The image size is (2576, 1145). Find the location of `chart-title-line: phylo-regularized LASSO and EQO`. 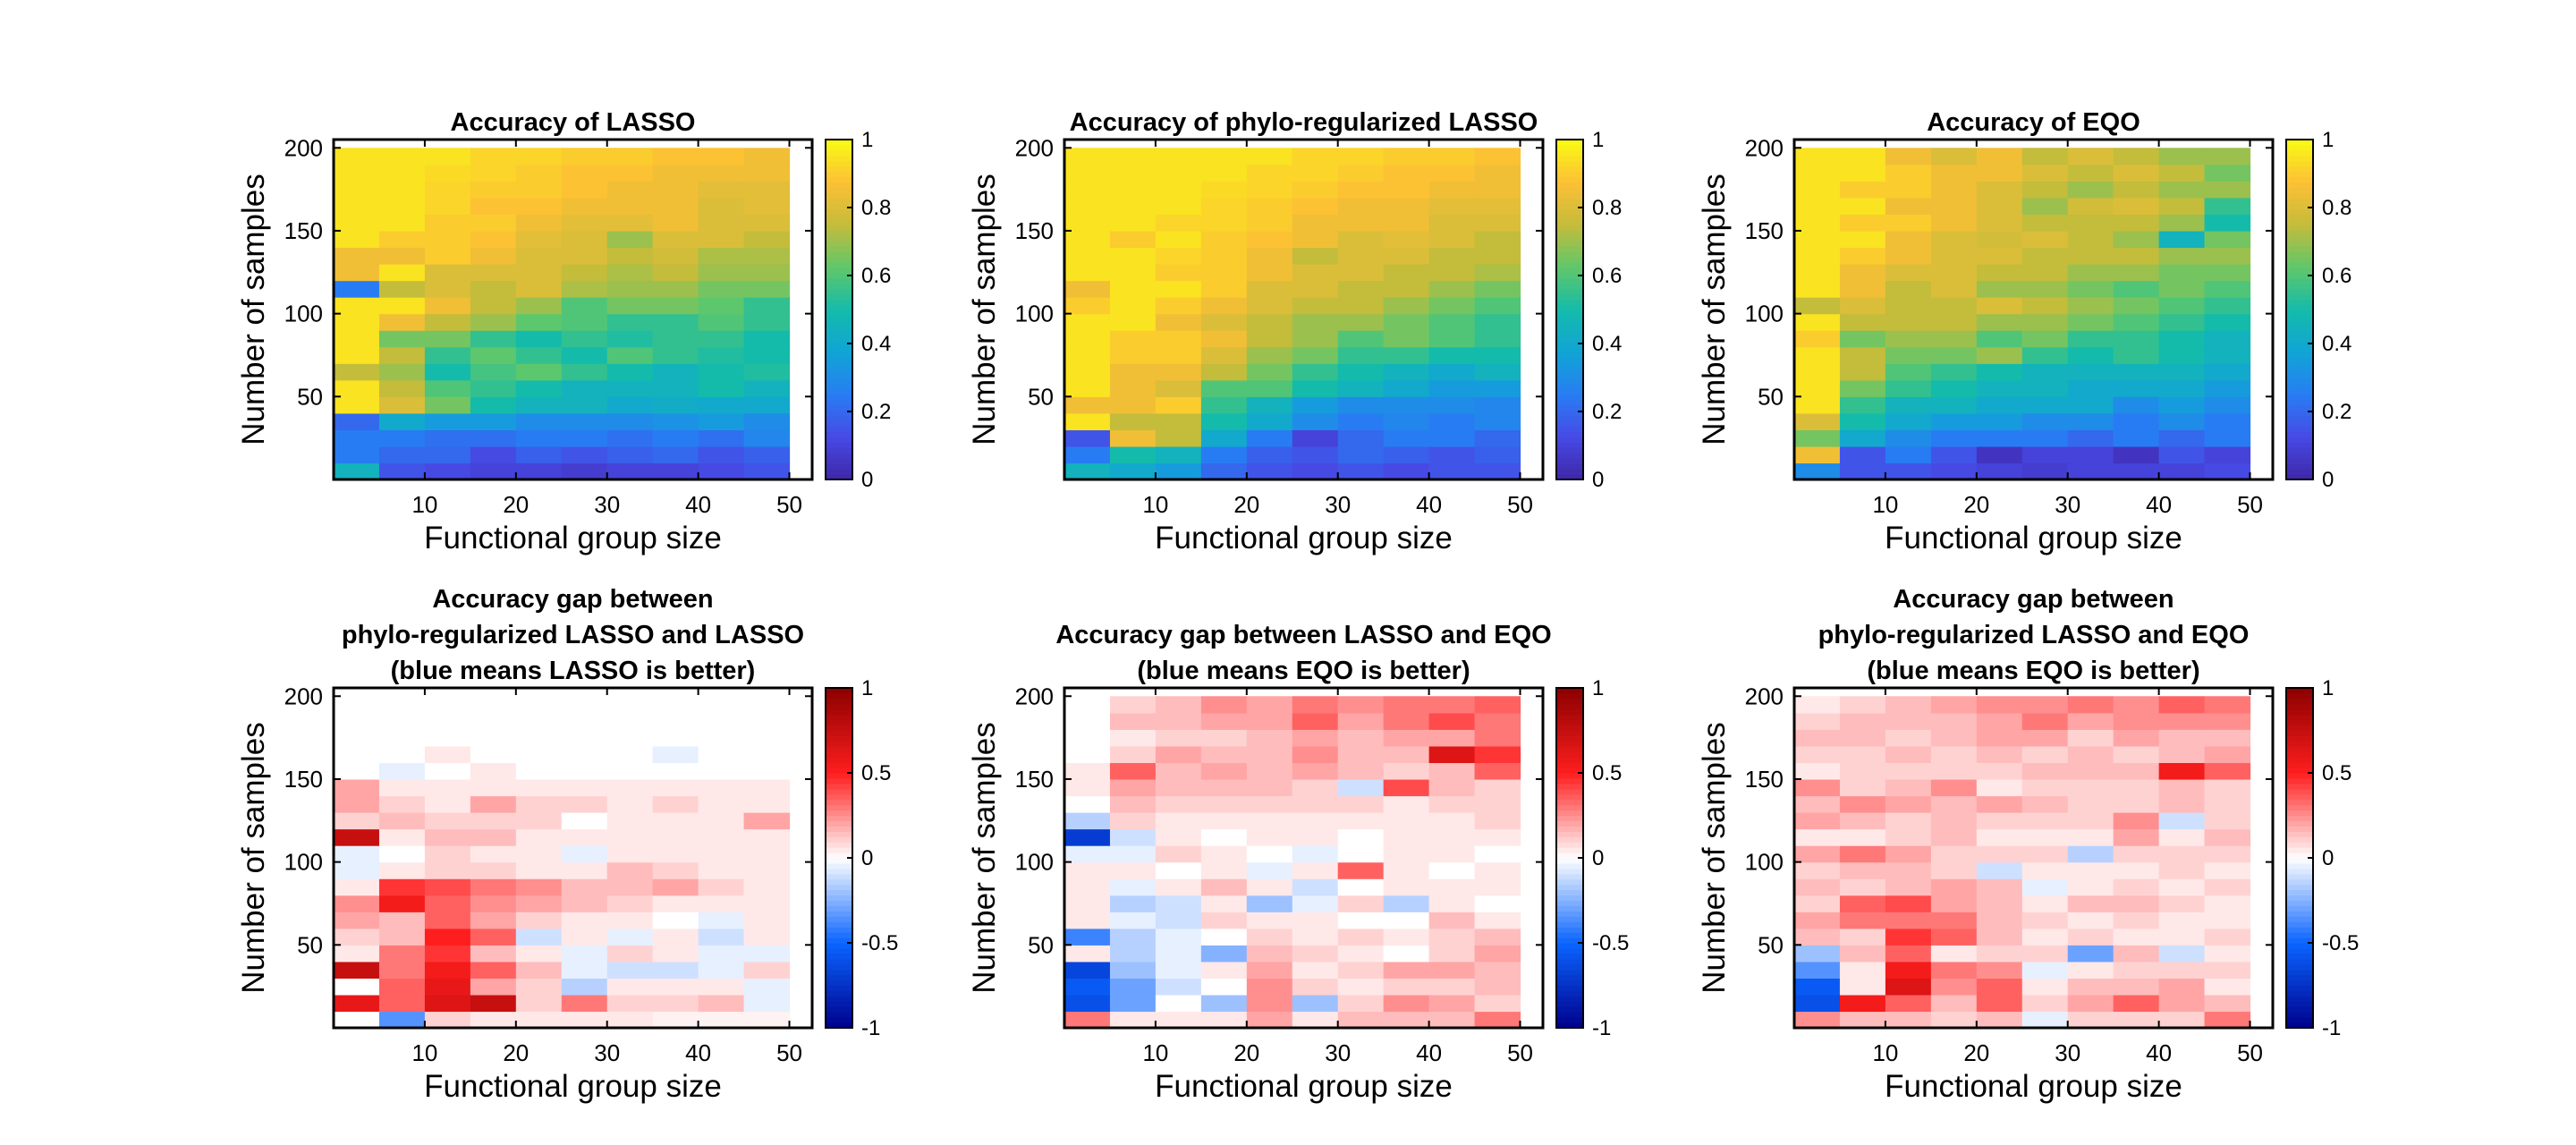

chart-title-line: phylo-regularized LASSO and EQO is located at coordinates (2034, 635).